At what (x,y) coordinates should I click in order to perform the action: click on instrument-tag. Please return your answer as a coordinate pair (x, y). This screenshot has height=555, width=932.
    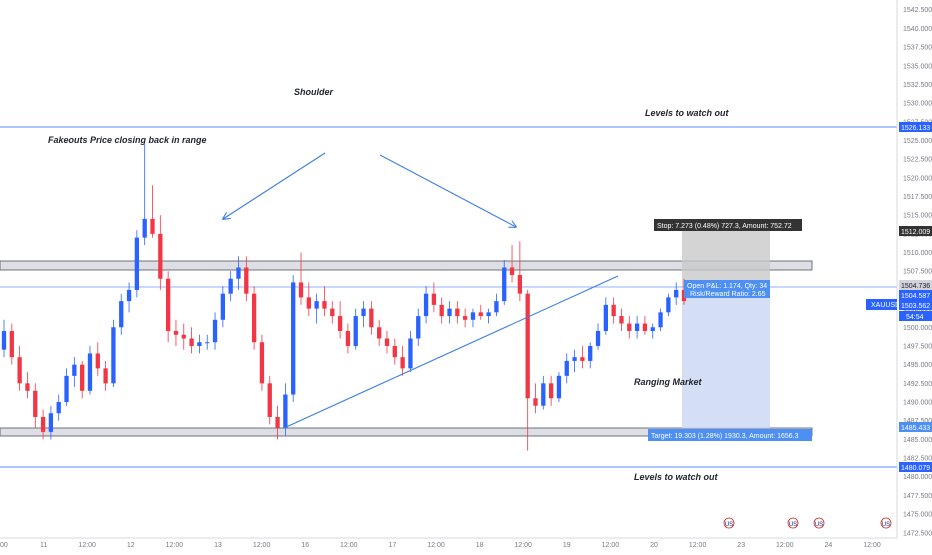
    Looking at the image, I should click on (881, 304).